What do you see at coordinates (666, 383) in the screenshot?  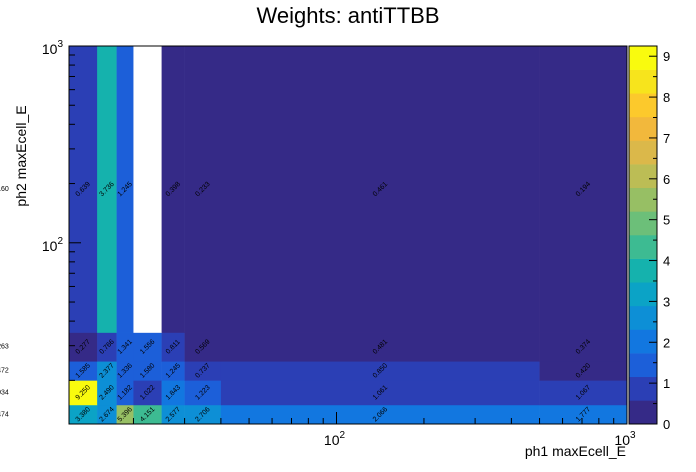 I see `colorbar-tick-label: 1` at bounding box center [666, 383].